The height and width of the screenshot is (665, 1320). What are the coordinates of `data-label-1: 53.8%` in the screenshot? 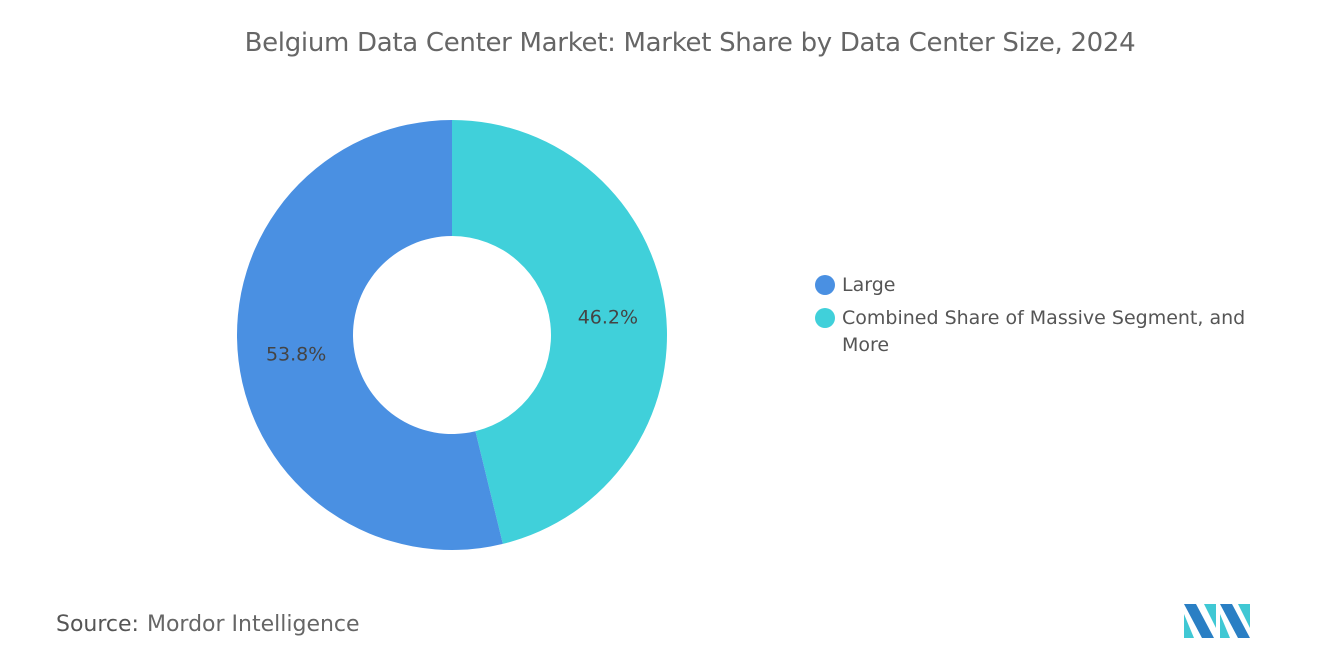 It's located at (296, 355).